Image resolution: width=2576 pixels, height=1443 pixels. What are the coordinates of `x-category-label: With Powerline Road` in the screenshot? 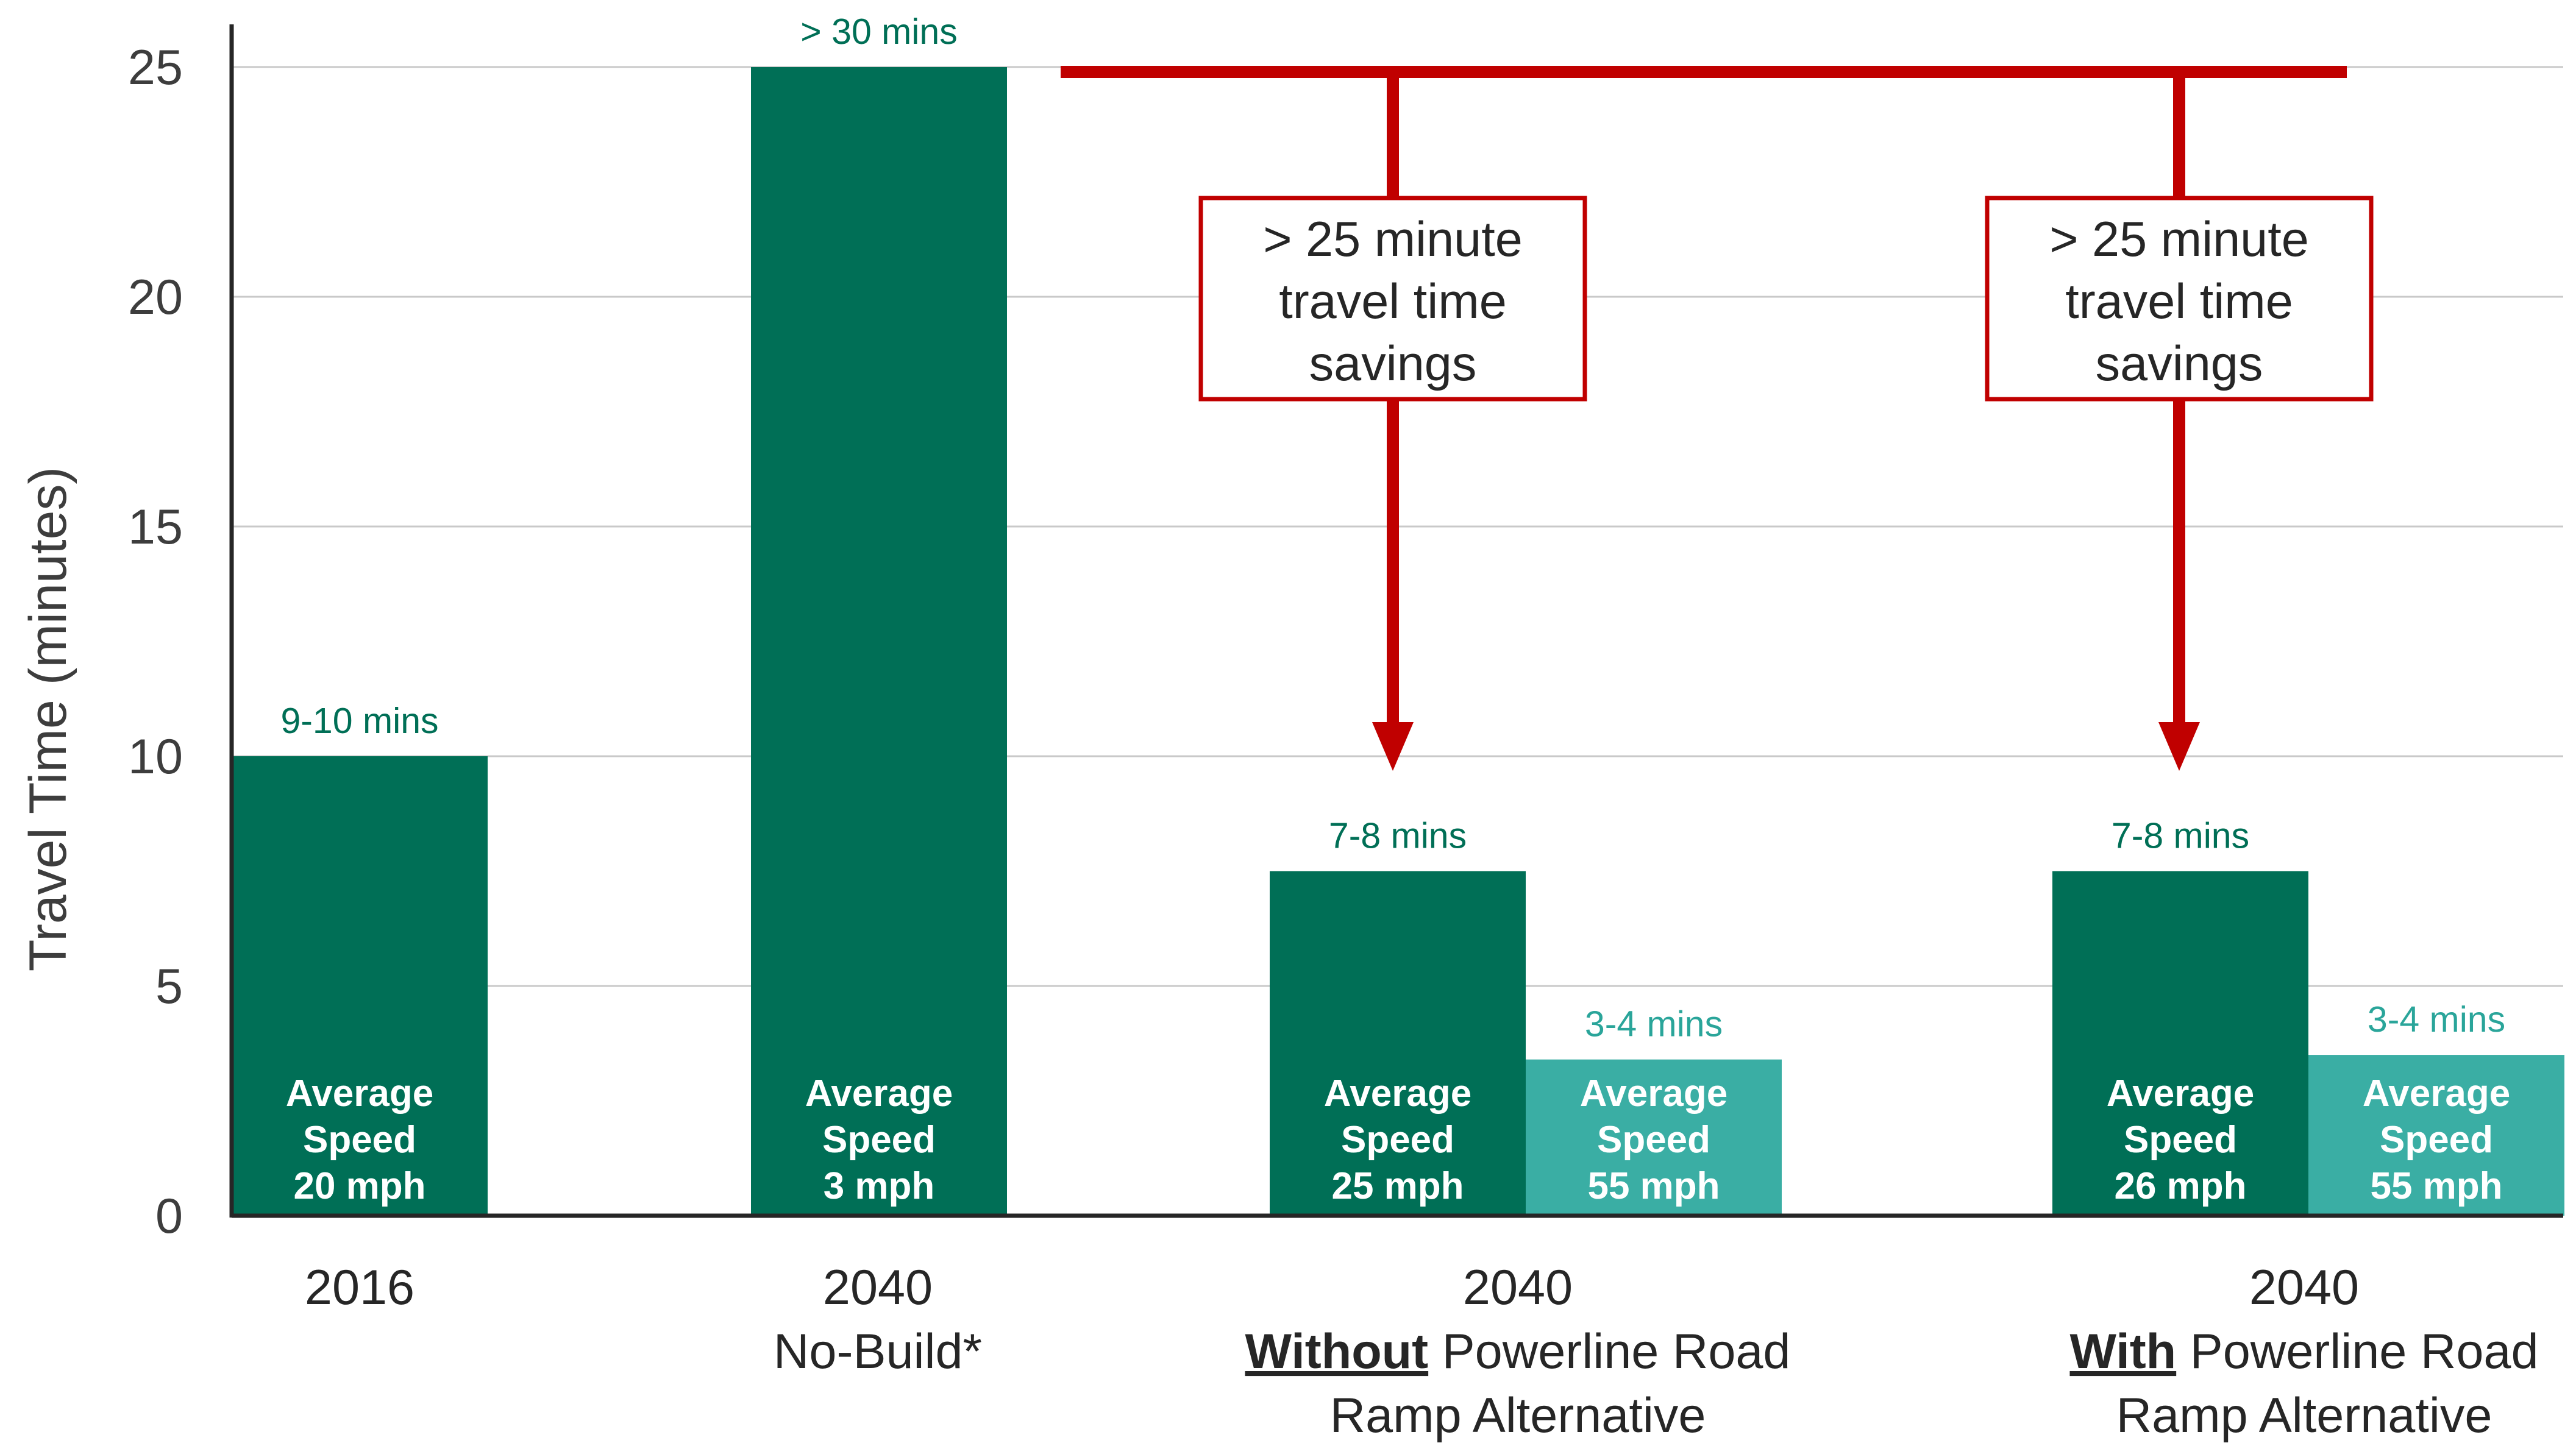 It's located at (2303, 1351).